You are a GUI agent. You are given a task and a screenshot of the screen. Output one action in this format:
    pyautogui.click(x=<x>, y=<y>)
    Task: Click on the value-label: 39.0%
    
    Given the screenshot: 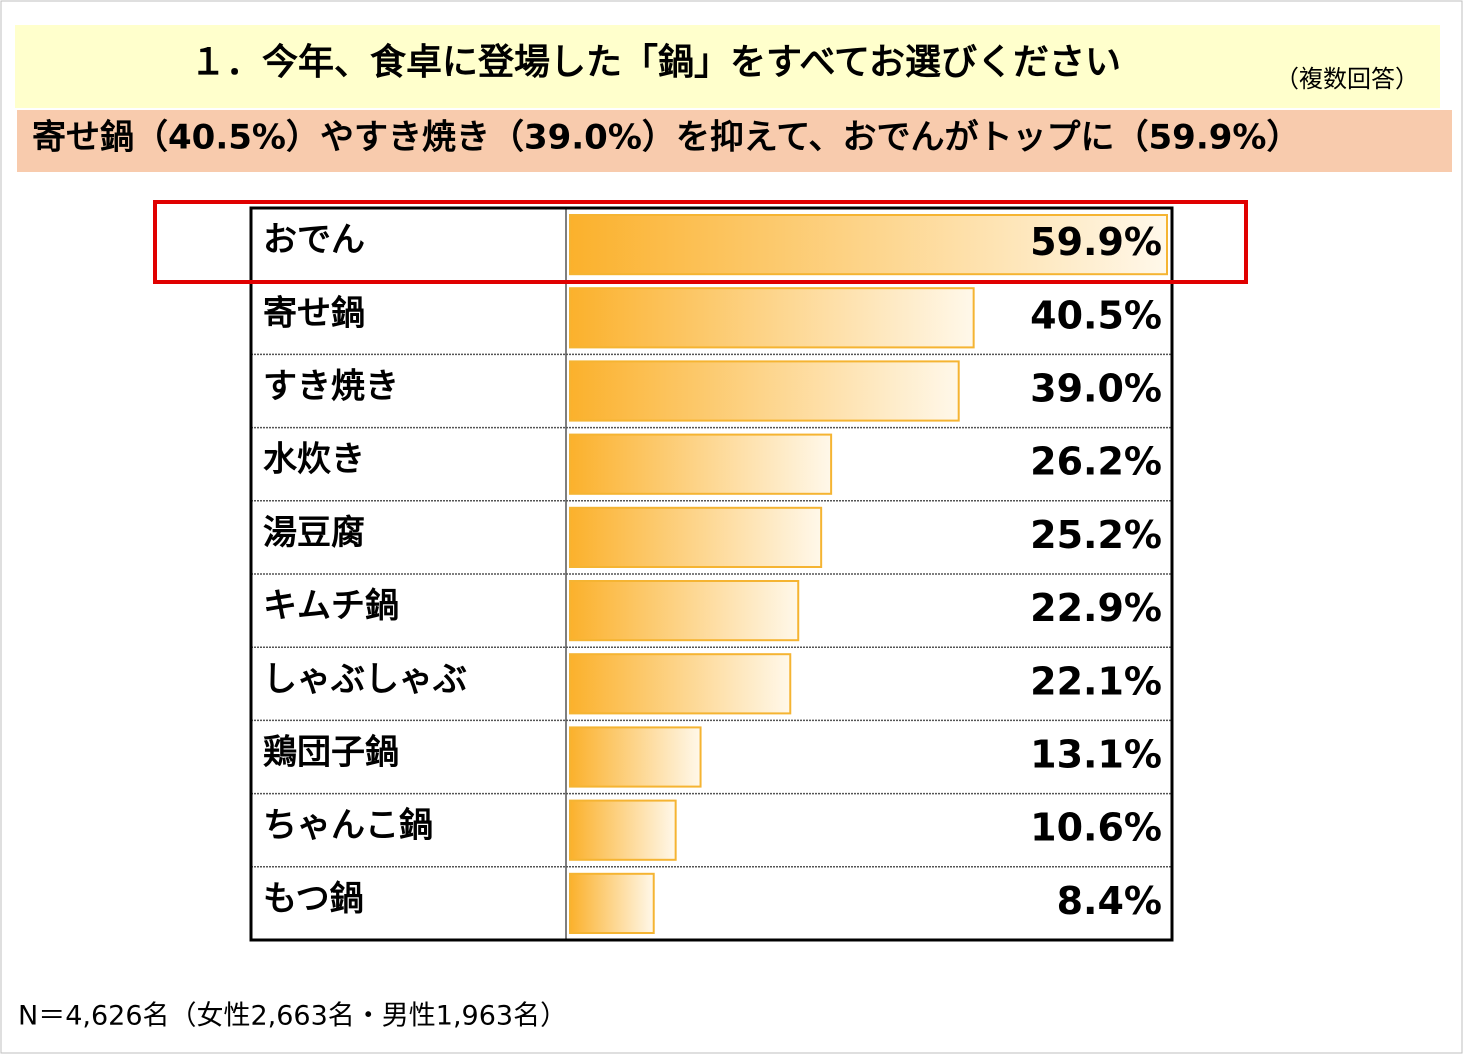 What is the action you would take?
    pyautogui.click(x=1096, y=389)
    